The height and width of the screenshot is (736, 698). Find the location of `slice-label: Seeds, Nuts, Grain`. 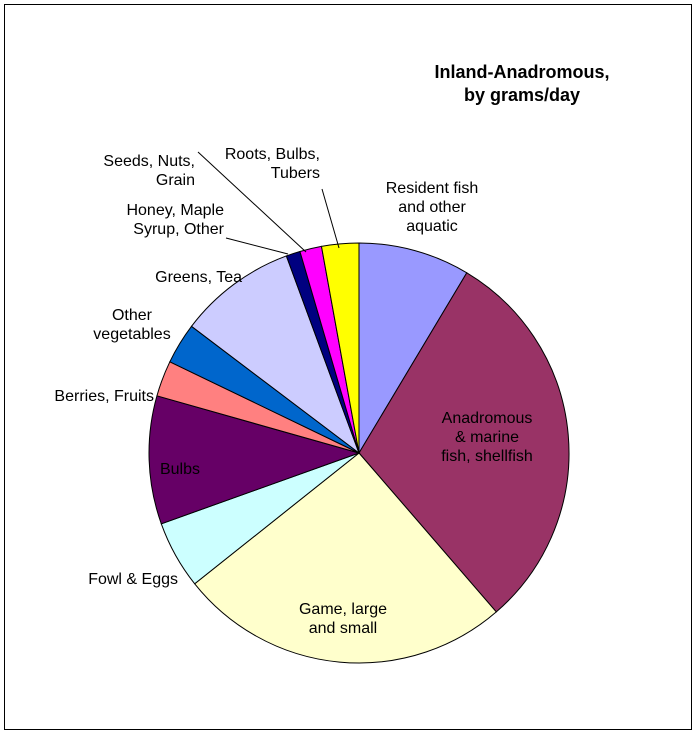

slice-label: Seeds, Nuts, Grain is located at coordinates (149, 171).